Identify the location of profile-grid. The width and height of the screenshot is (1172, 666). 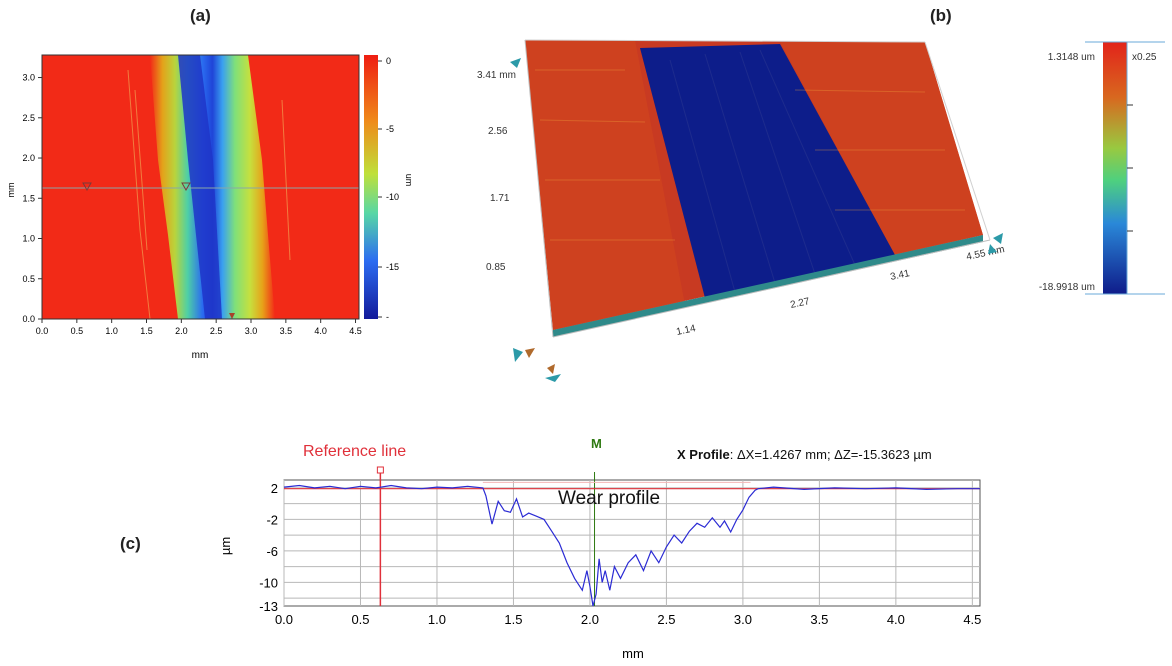
(632, 543).